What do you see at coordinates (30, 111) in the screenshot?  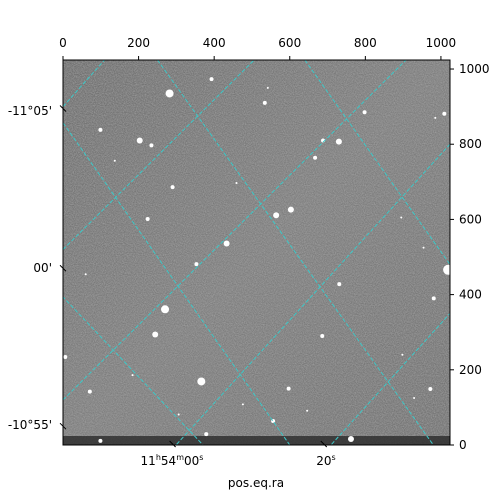 I see `dec-tick-label-1: -11°05'` at bounding box center [30, 111].